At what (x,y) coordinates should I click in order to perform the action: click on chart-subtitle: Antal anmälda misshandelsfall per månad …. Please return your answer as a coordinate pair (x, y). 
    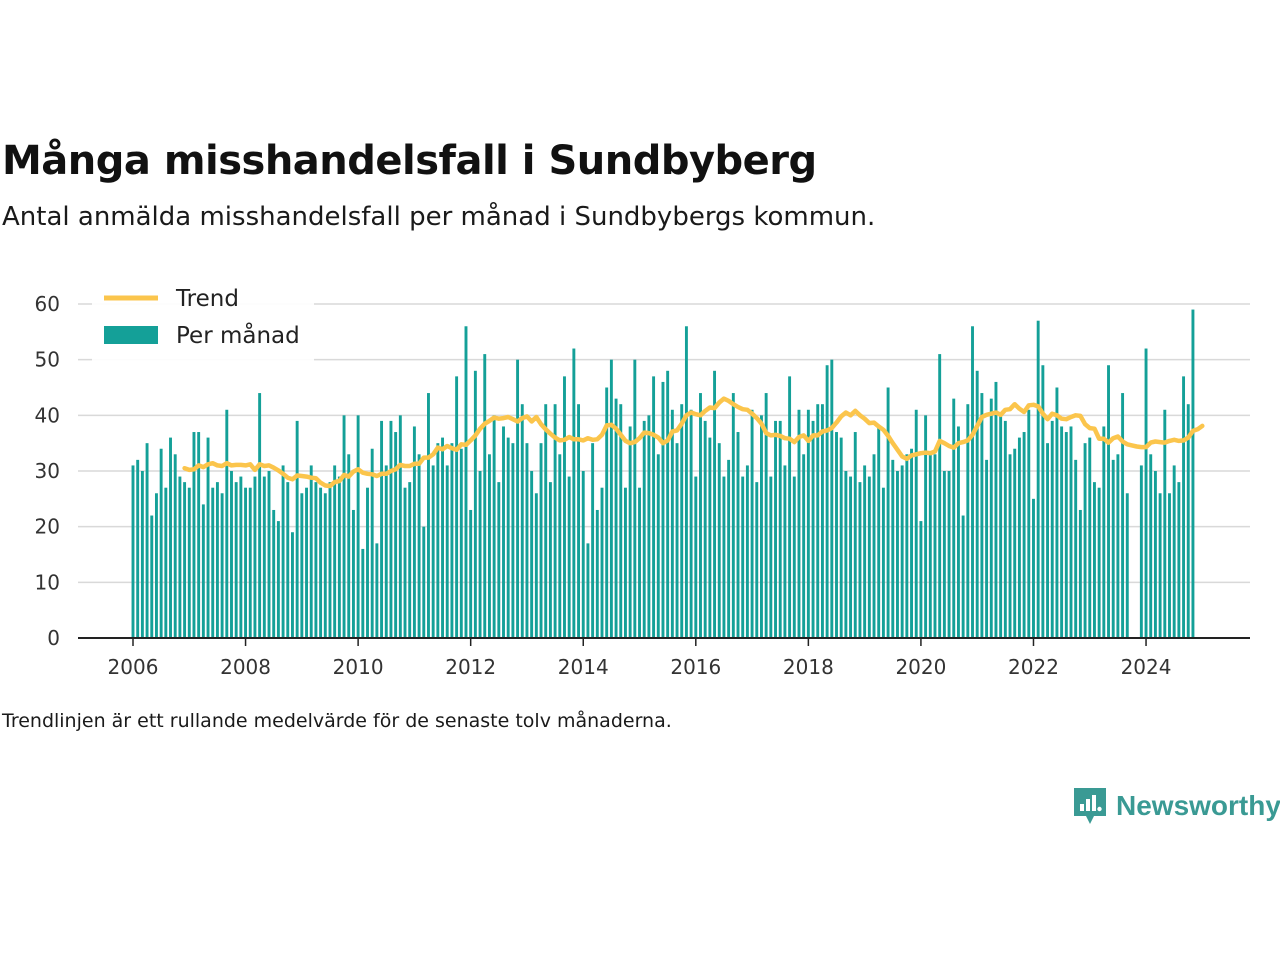
    Looking at the image, I should click on (439, 217).